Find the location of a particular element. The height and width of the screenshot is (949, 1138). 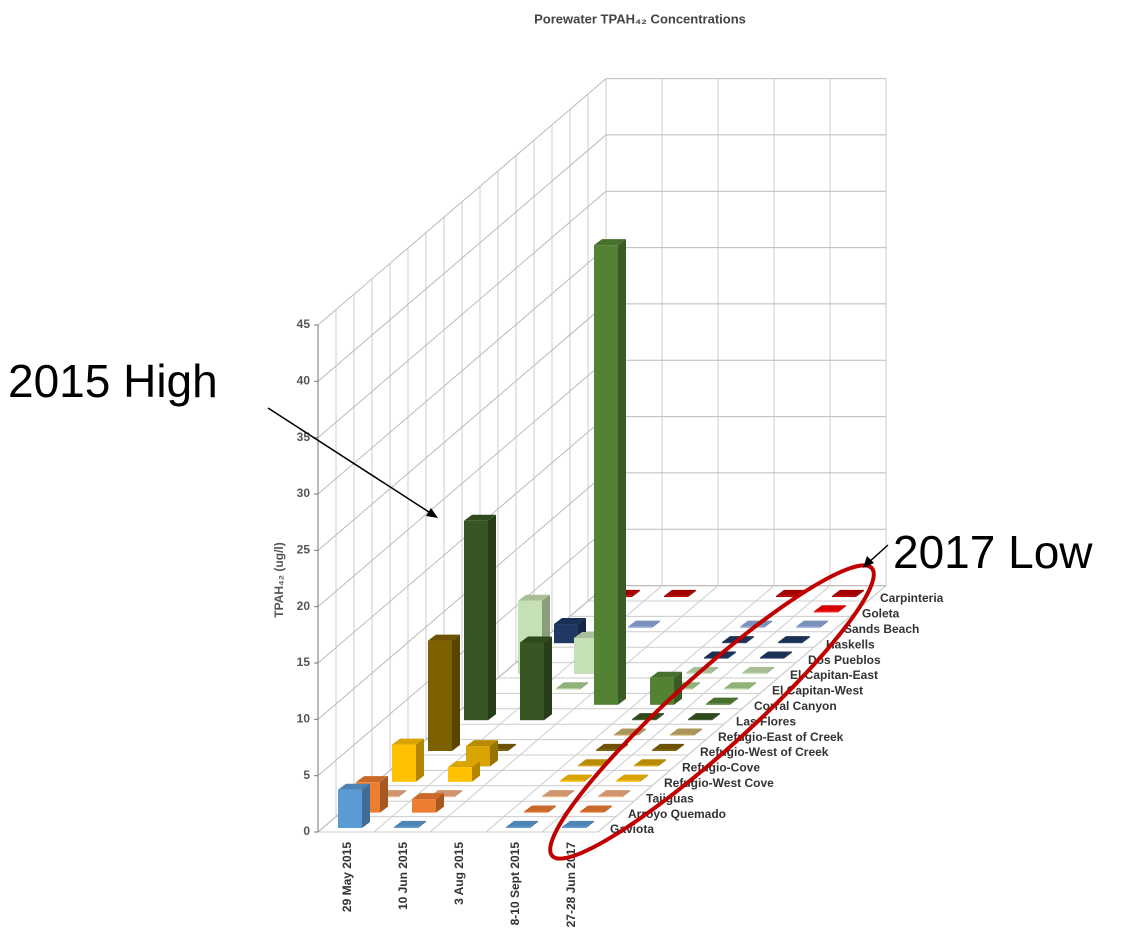

y-tick-label: 35 is located at coordinates (304, 437).